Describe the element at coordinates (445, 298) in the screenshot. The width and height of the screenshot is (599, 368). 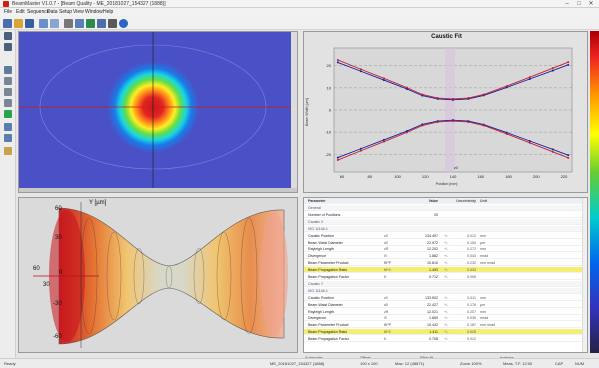
I see `table-row: Caustic Position z0 133.502 +/- 0.011 mm` at that location.